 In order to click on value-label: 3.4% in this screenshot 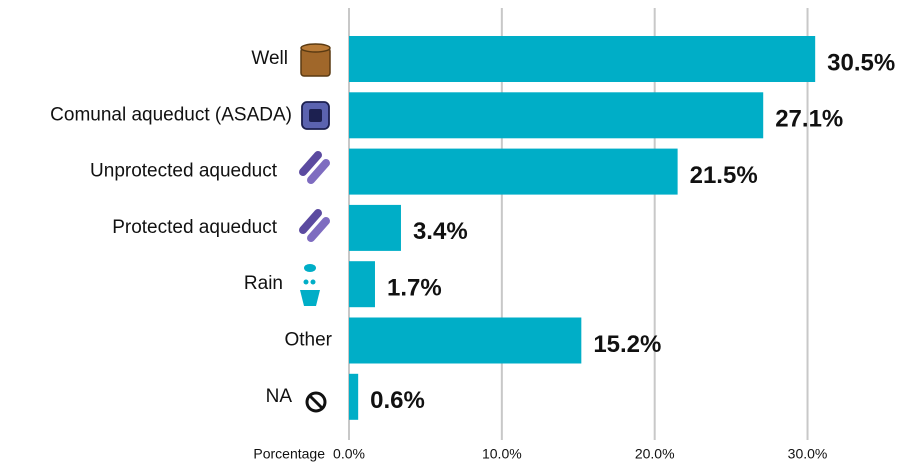, I will do `click(440, 231)`.